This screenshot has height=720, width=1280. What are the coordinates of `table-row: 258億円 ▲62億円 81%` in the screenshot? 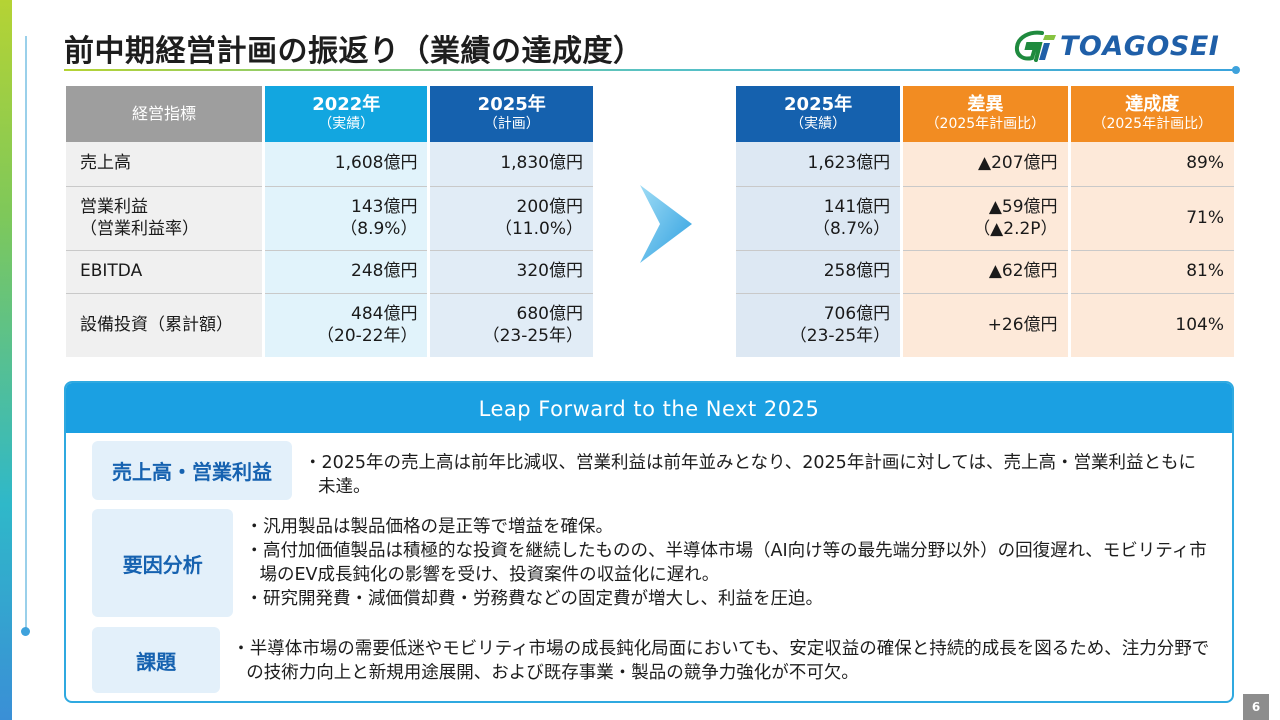 It's located at (985, 271).